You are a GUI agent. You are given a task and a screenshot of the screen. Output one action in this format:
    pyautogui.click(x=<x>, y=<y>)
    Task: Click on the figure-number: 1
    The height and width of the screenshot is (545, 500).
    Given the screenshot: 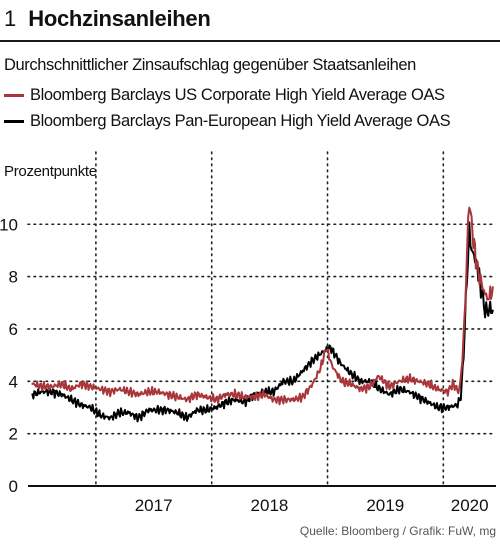 What is the action you would take?
    pyautogui.click(x=10, y=18)
    